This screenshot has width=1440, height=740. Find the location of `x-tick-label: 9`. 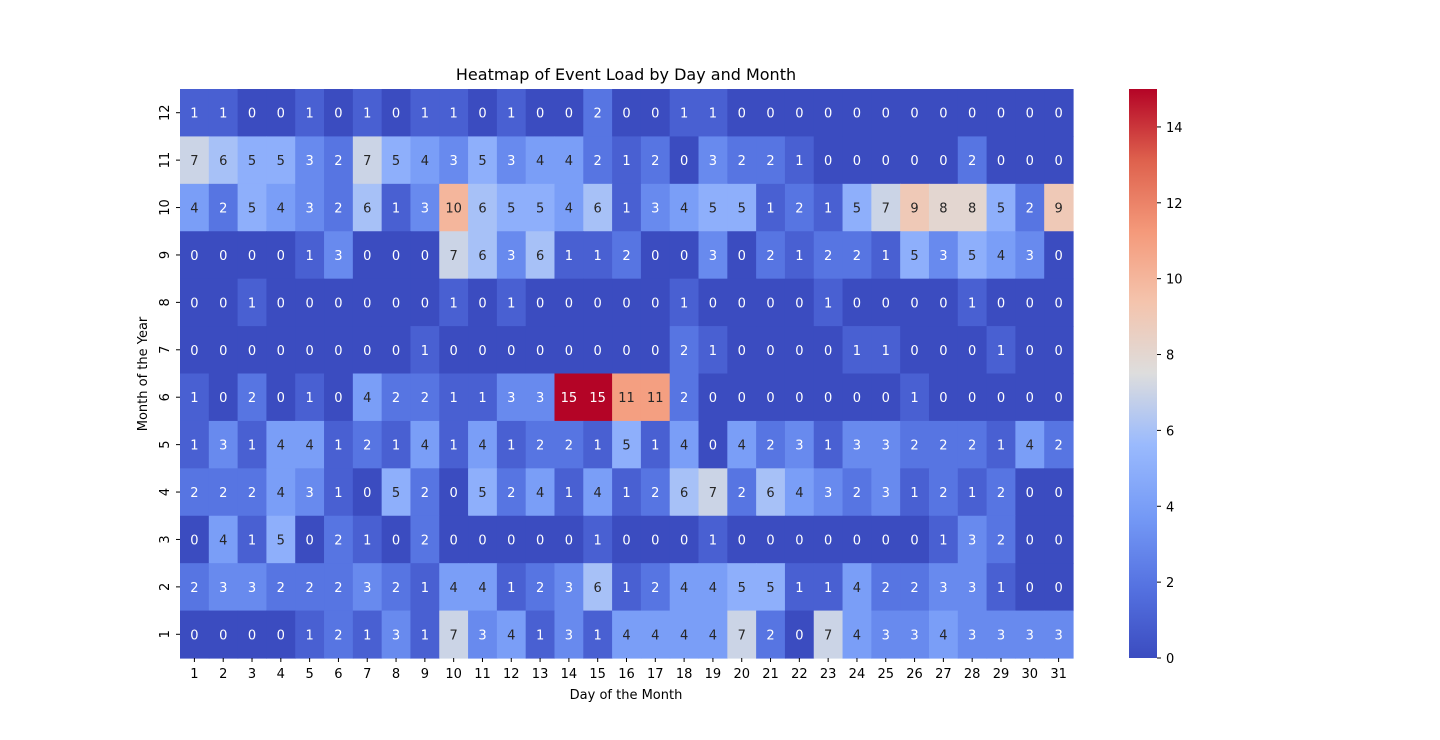

x-tick-label: 9 is located at coordinates (425, 674).